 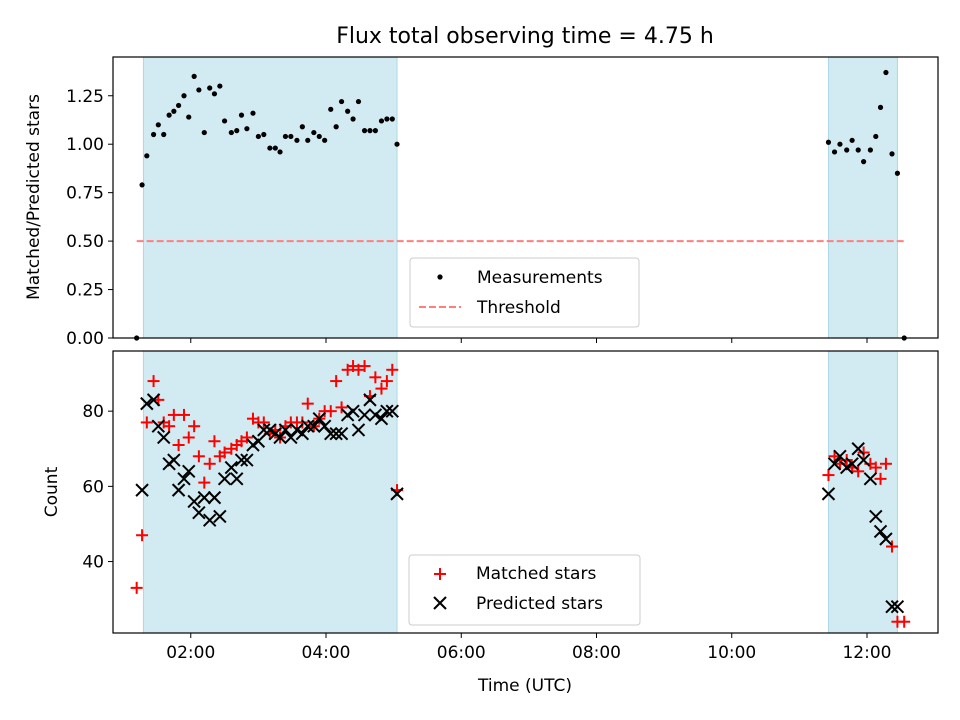 What do you see at coordinates (85, 339) in the screenshot?
I see `ratio-ytick-label: 0.00` at bounding box center [85, 339].